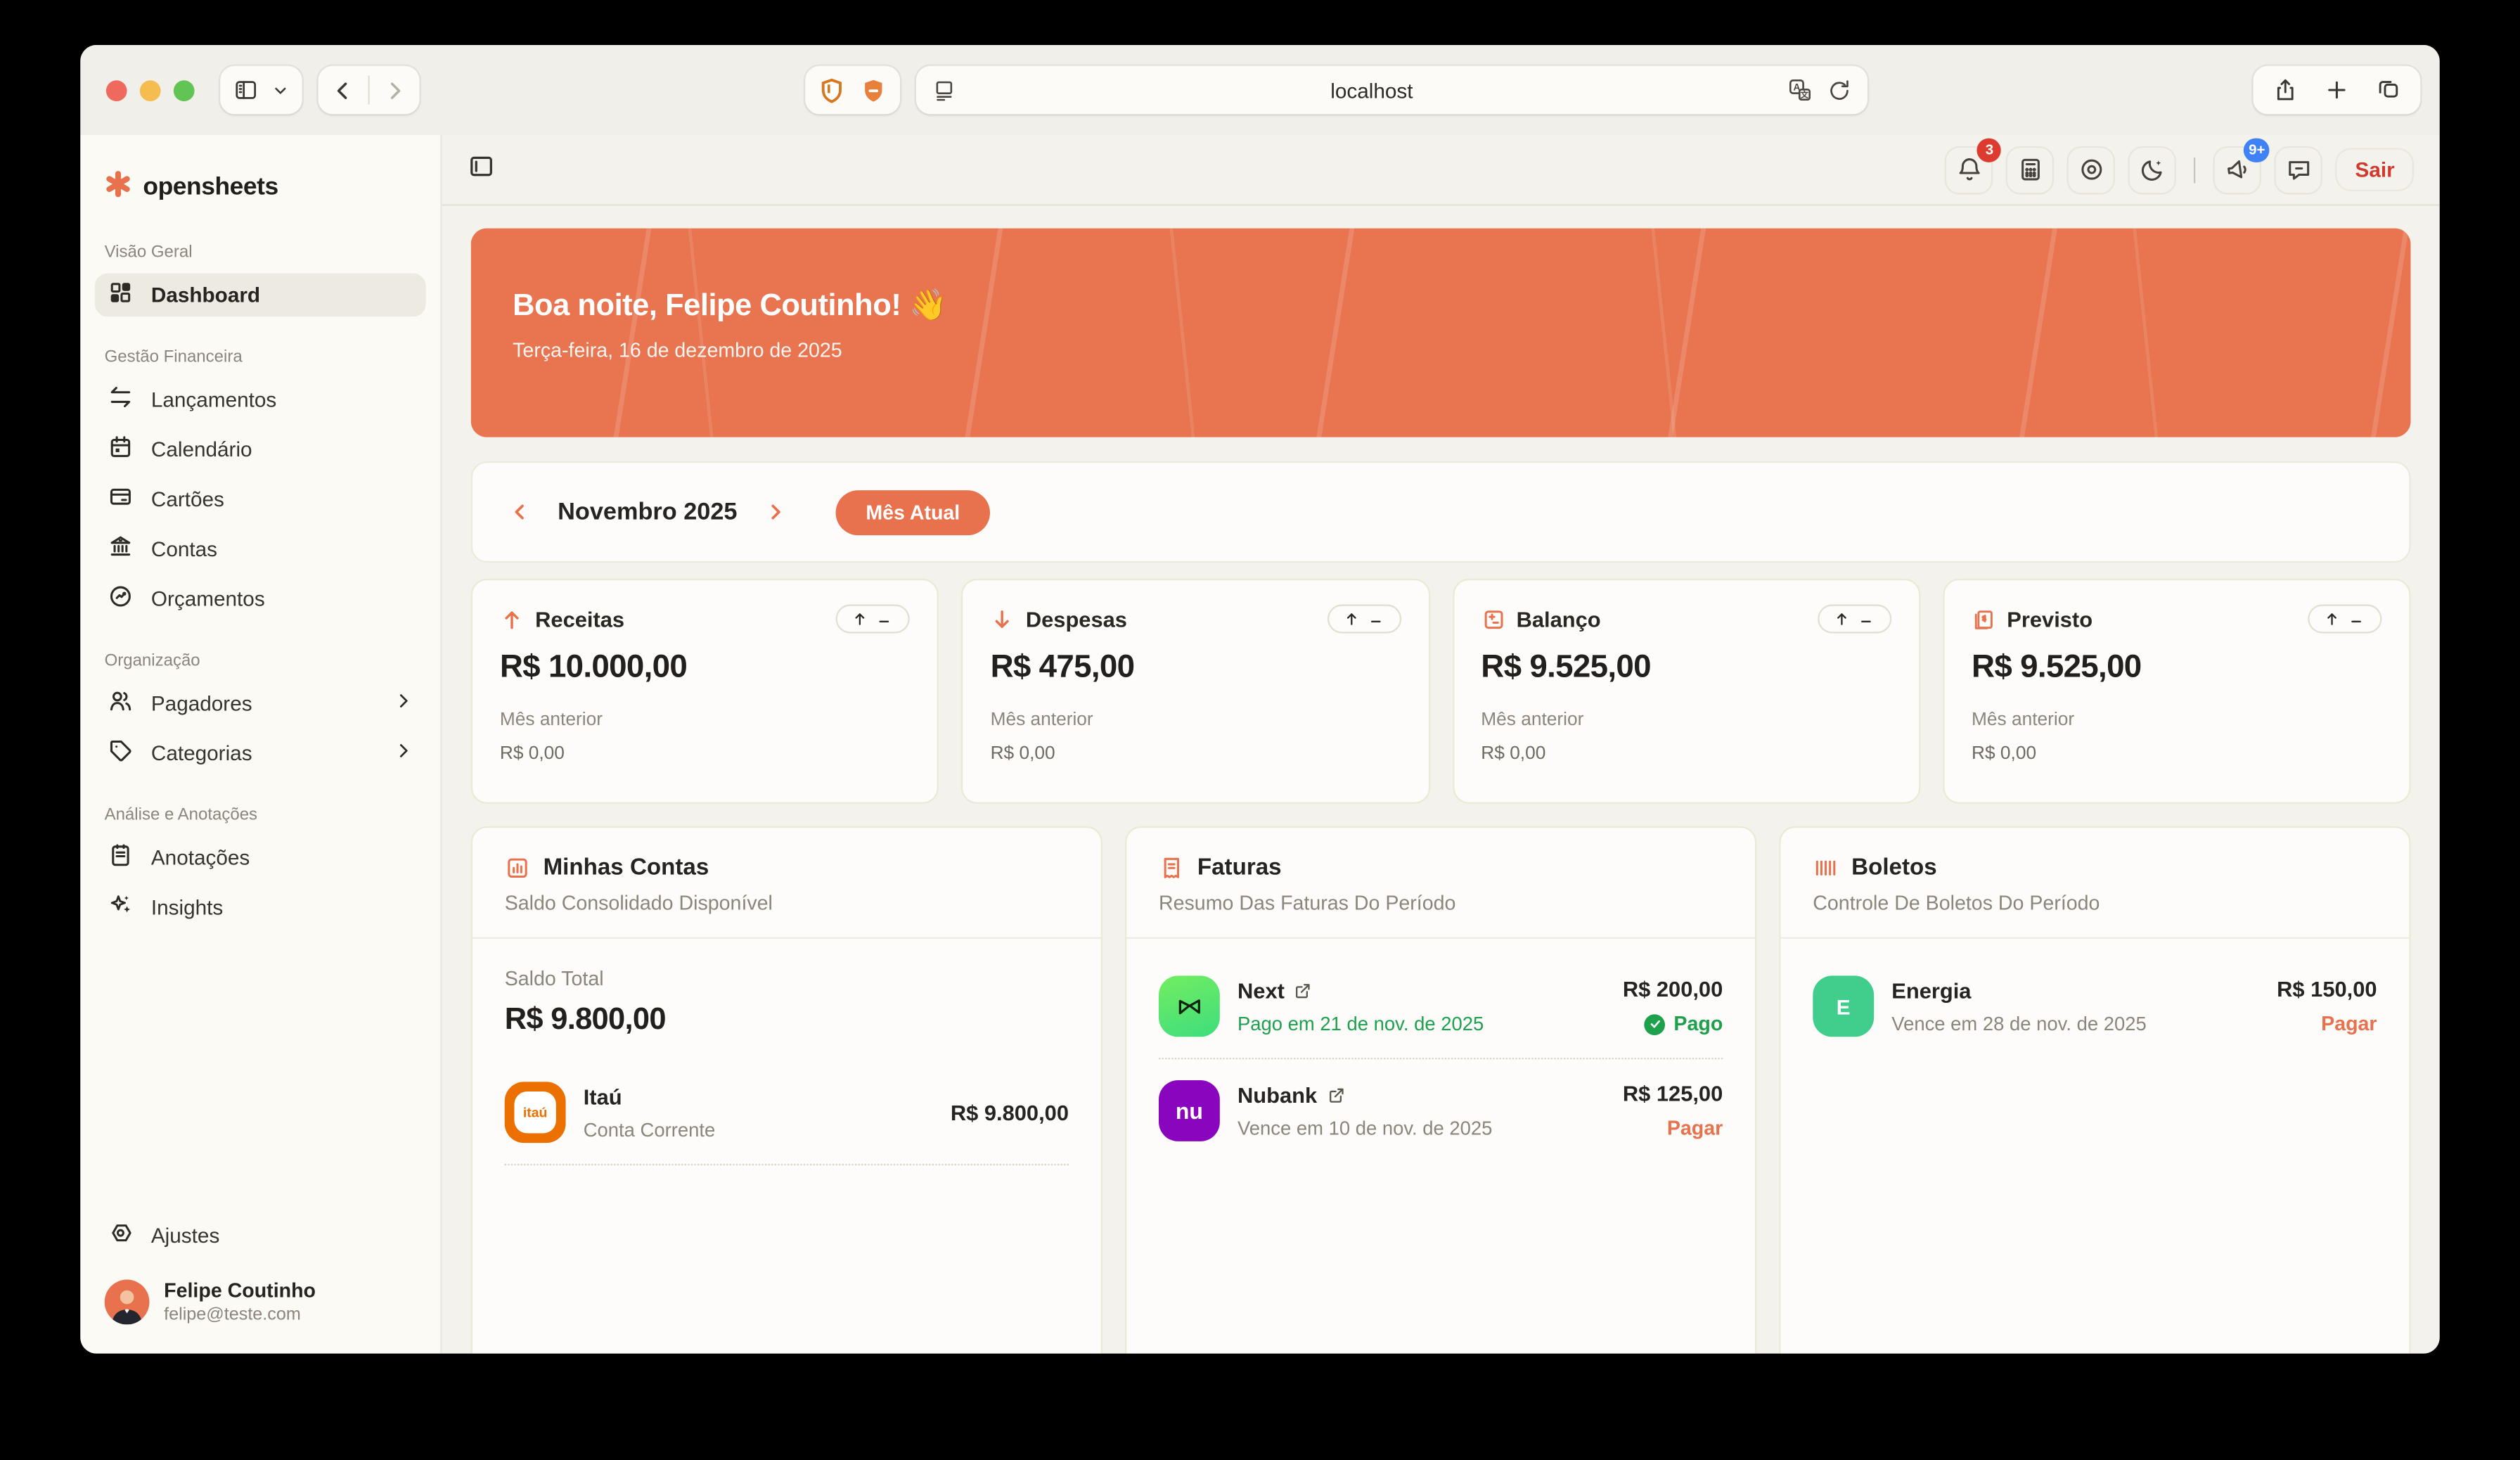 The image size is (2520, 1460). What do you see at coordinates (403, 703) in the screenshot?
I see `chevron-right-icon` at bounding box center [403, 703].